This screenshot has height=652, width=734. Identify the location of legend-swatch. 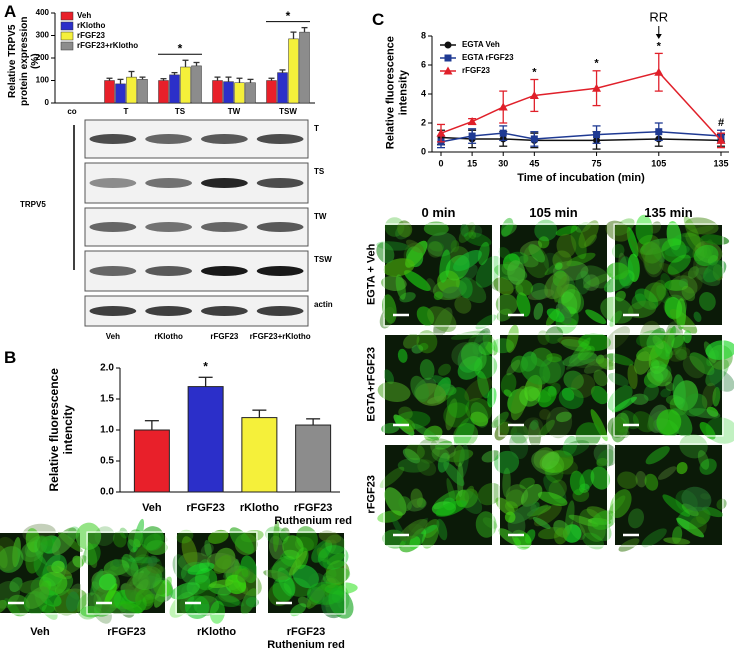
(67, 46).